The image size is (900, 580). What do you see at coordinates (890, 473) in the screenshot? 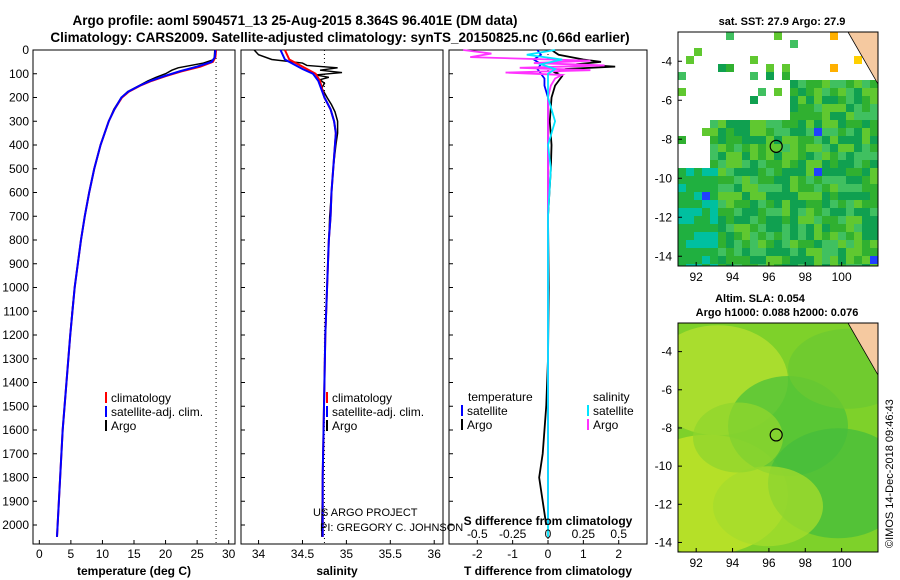
I see `imos-credit: ©IMOS 14-Dec-2018 09:46:43` at bounding box center [890, 473].